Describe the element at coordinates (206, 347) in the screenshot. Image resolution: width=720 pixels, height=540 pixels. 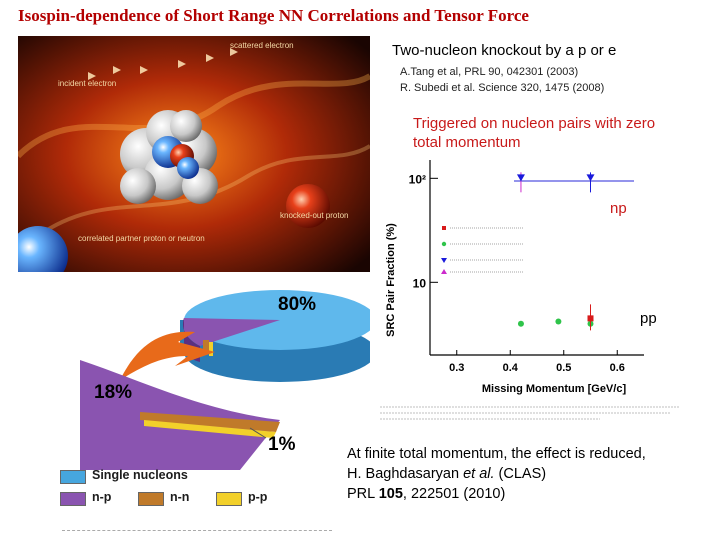
I see `pie-nn-sliver` at that location.